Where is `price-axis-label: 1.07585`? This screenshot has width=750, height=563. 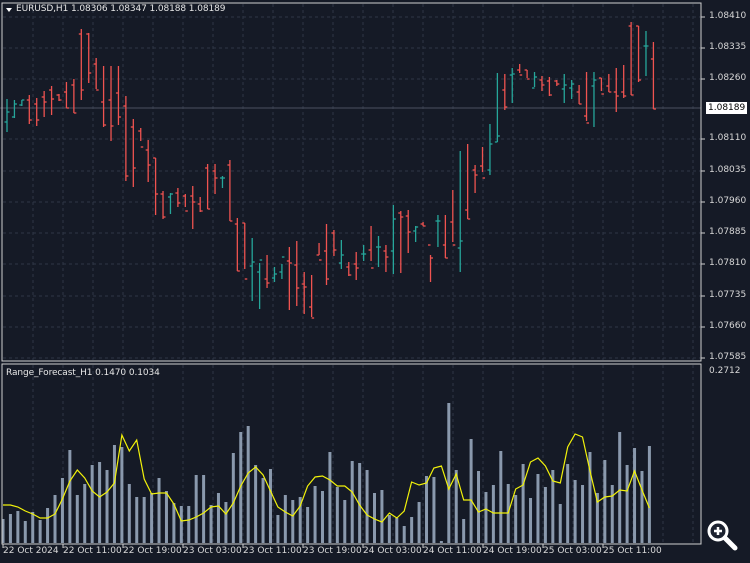 price-axis-label: 1.07585 is located at coordinates (728, 357).